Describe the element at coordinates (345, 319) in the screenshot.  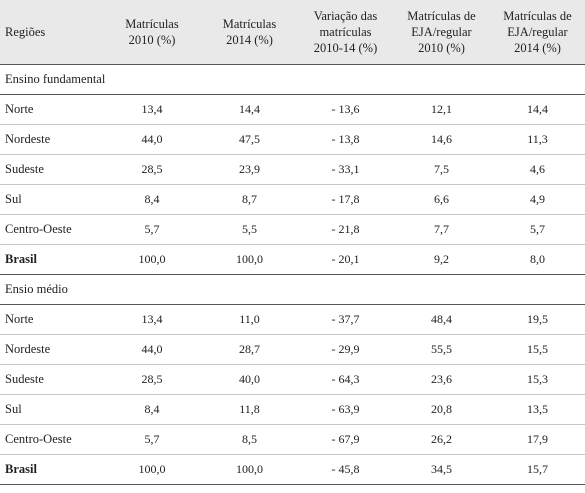
I see `value-cell: - 37,7` at that location.